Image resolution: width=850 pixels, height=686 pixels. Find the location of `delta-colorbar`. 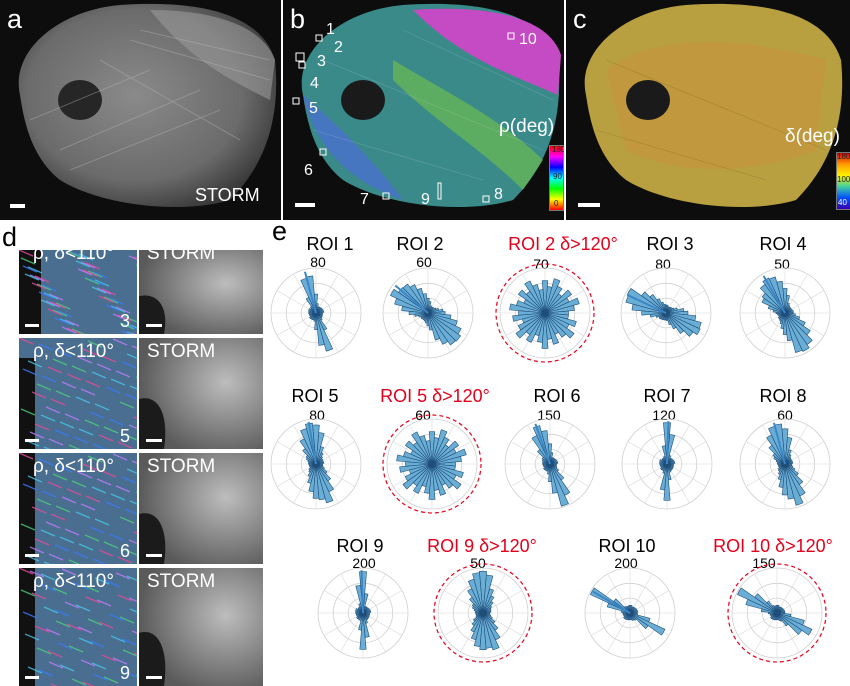

delta-colorbar is located at coordinates (843, 181).